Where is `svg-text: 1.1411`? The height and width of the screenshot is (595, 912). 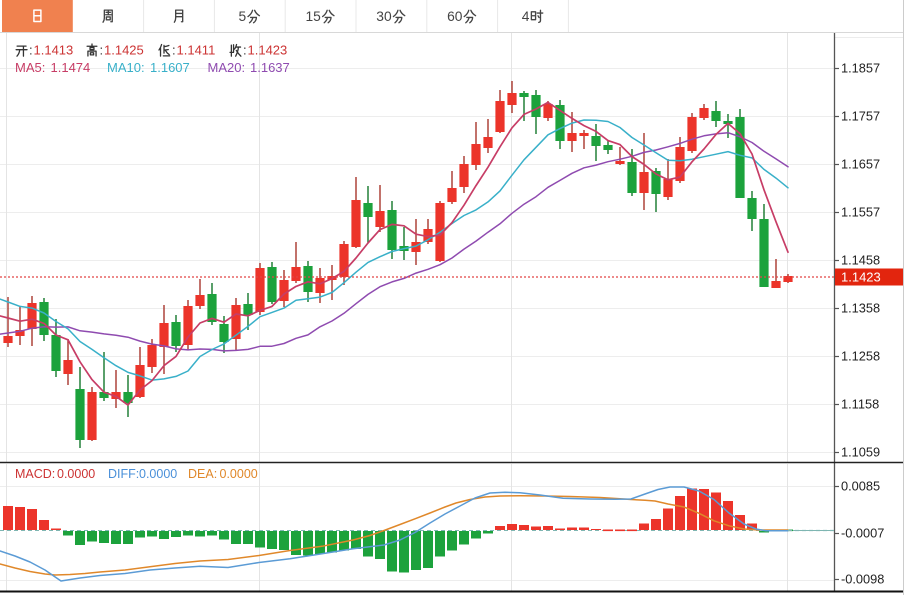 svg-text: 1.1411 is located at coordinates (196, 50).